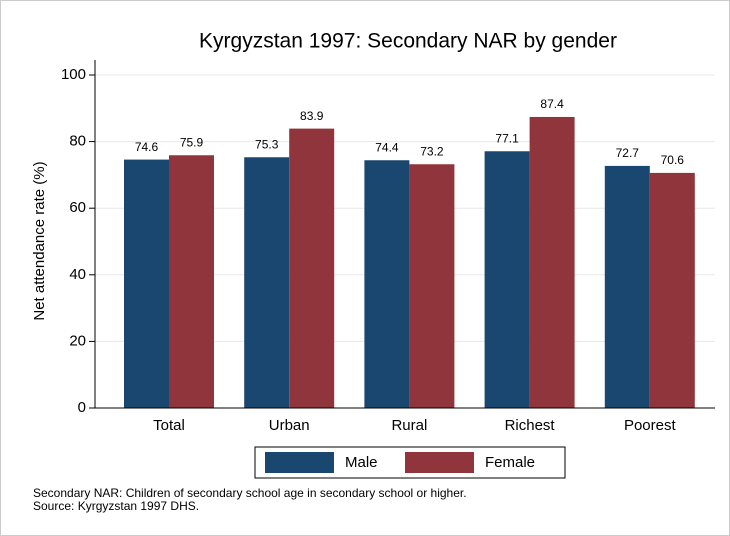 Image resolution: width=730 pixels, height=536 pixels. Describe the element at coordinates (169, 425) in the screenshot. I see `x-tick-label: Total` at that location.